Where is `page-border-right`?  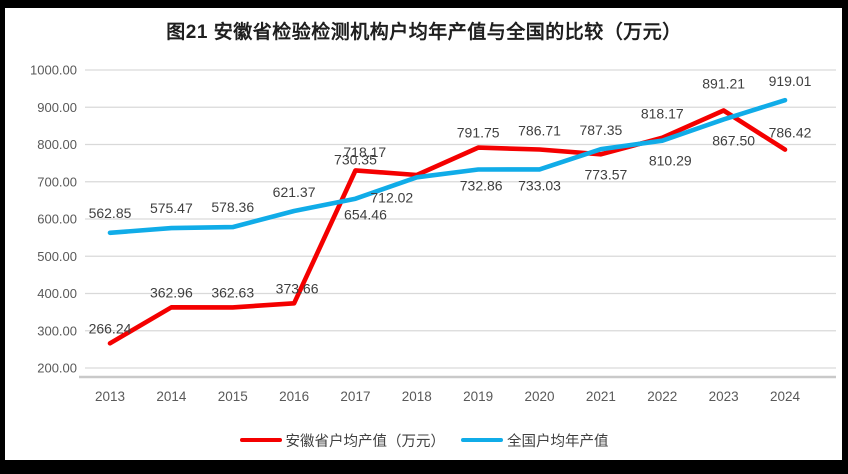 page-border-right is located at coordinates (845, 237).